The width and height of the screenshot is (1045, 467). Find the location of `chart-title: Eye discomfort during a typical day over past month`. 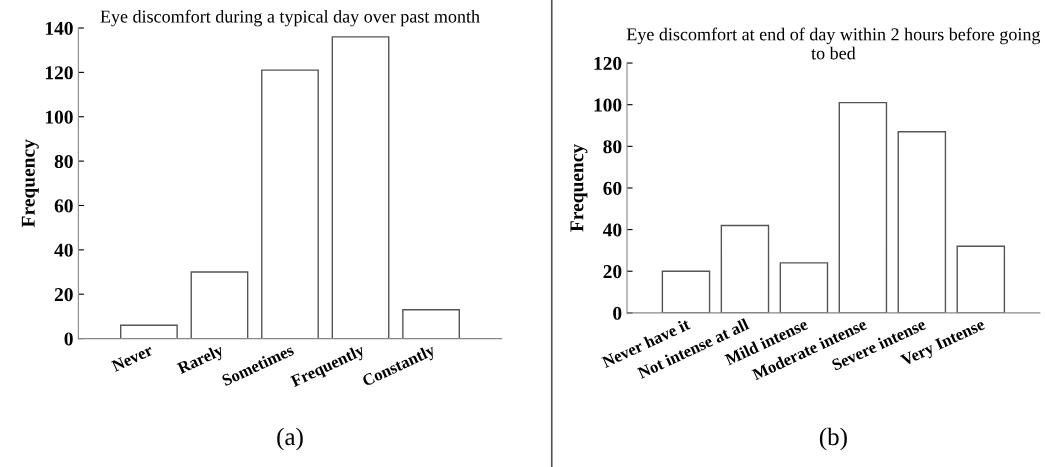

chart-title: Eye discomfort during a typical day over past month is located at coordinates (290, 18).